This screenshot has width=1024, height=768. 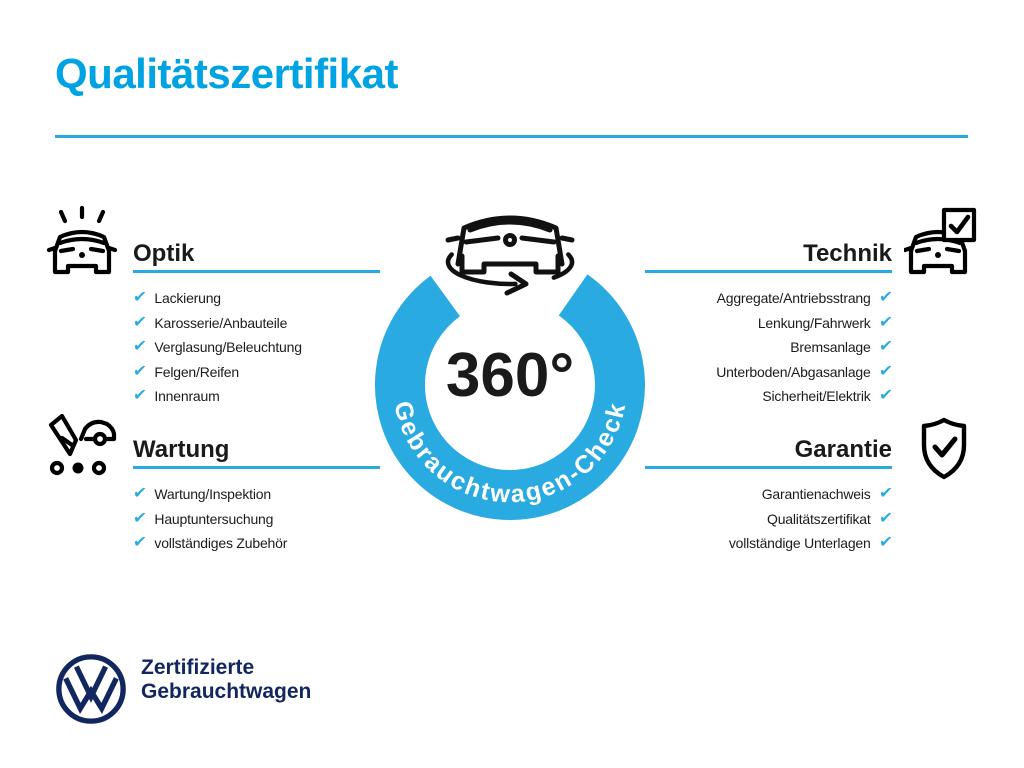 I want to click on section-wartung-title: Wartung, so click(x=181, y=449).